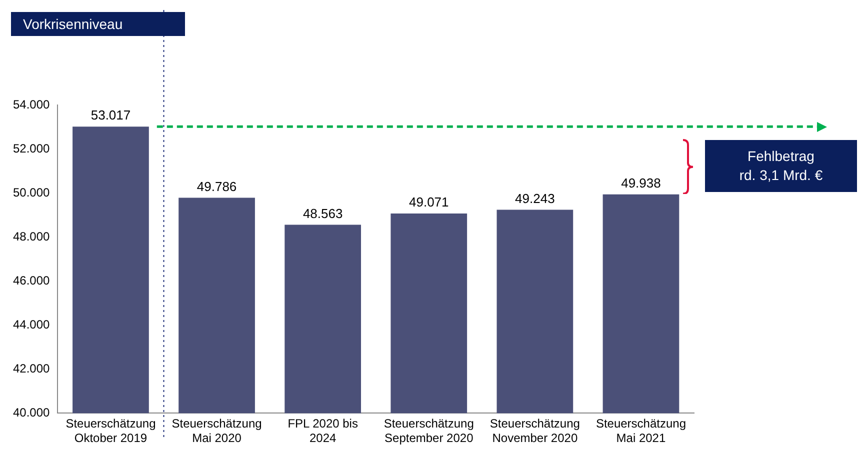 The width and height of the screenshot is (859, 450). Describe the element at coordinates (535, 431) in the screenshot. I see `x-tick-label: Steuerschätzung November 2020` at that location.